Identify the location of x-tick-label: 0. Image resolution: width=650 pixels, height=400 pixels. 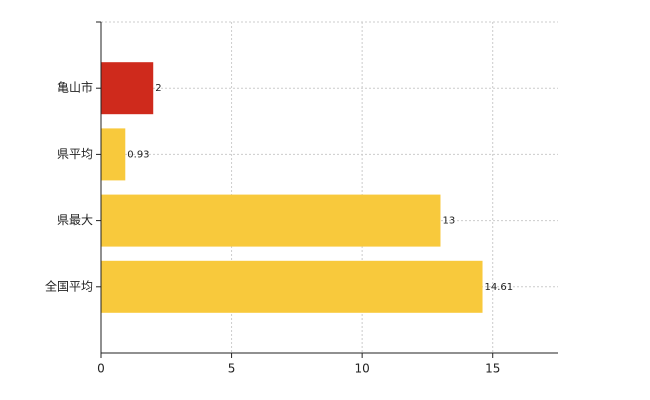
(101, 369).